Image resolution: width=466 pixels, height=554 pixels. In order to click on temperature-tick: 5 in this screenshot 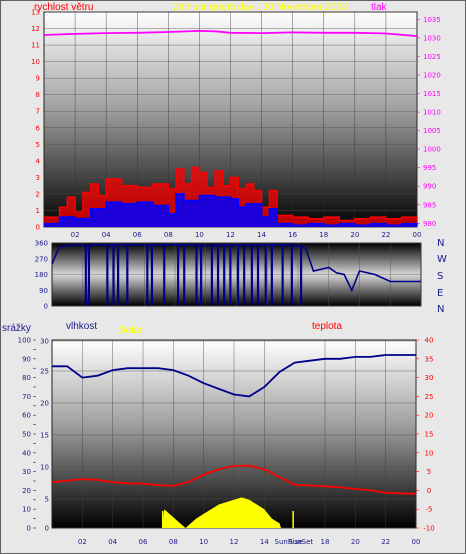, I will do `click(429, 472)`.